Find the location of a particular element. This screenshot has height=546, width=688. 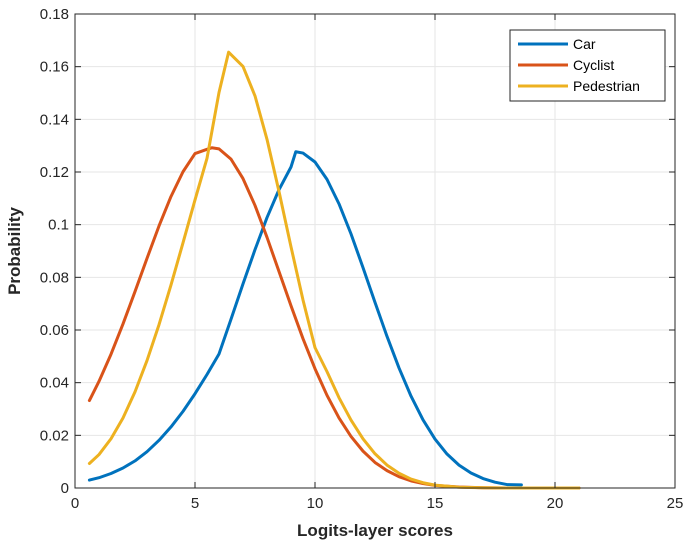

legend-label: Cyclist is located at coordinates (593, 65).